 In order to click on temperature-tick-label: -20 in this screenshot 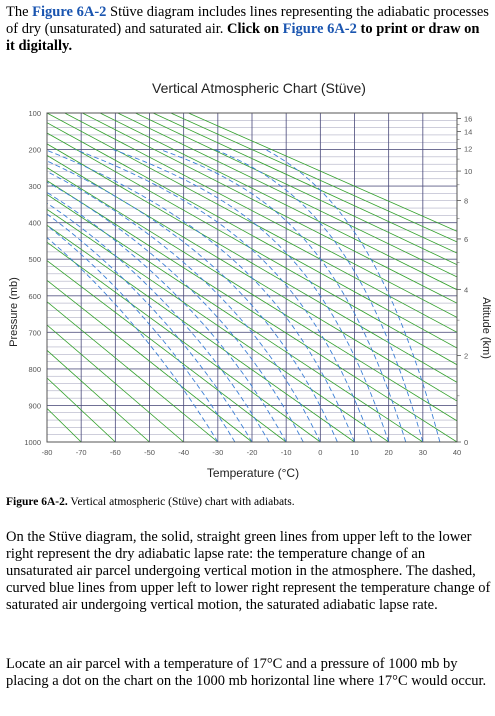, I will do `click(252, 452)`.